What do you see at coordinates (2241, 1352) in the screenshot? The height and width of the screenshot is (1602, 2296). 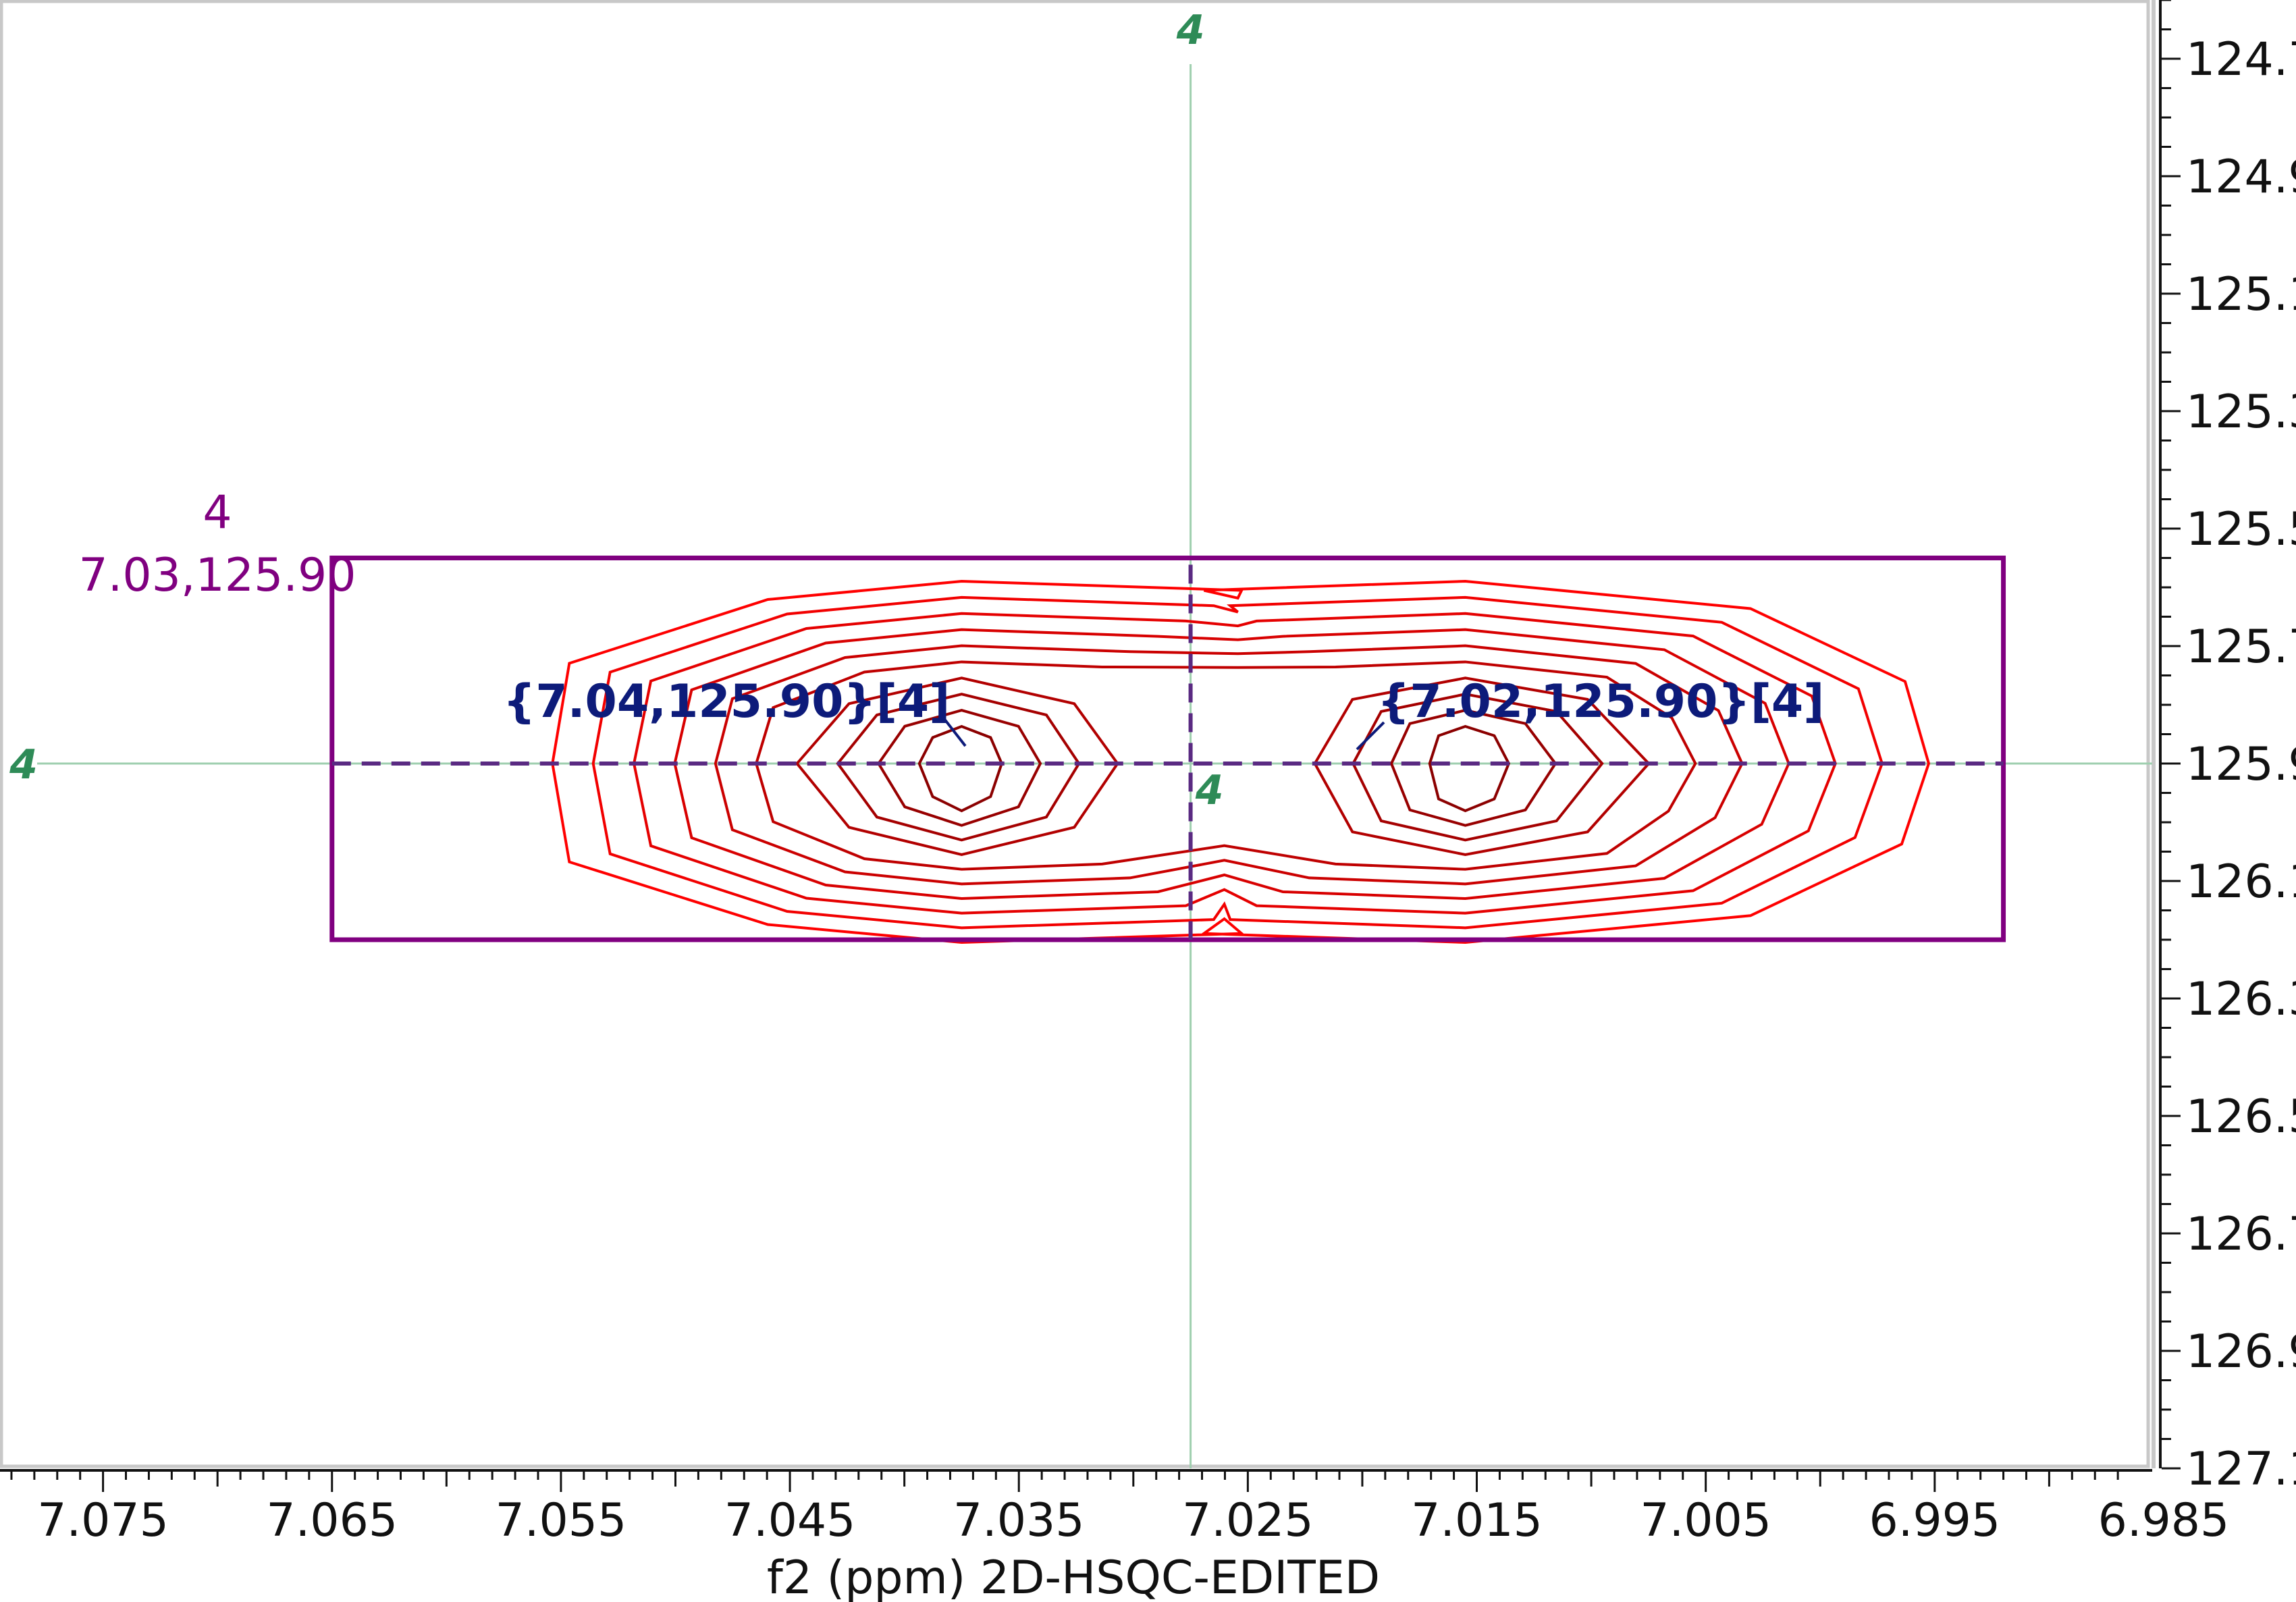 I see `y-tick-label: 126.9` at bounding box center [2241, 1352].